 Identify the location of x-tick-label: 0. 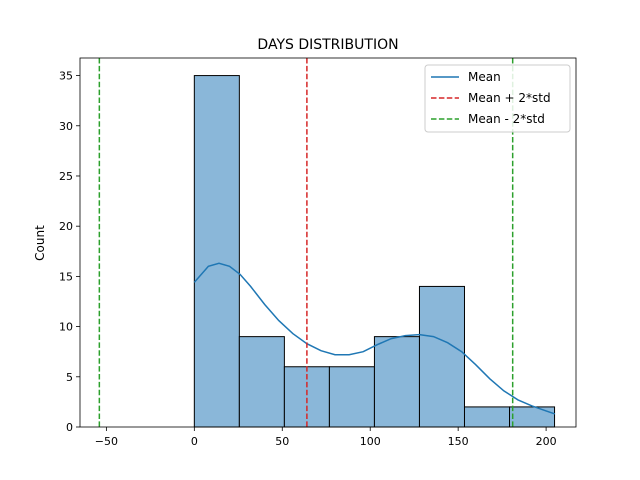
(194, 441).